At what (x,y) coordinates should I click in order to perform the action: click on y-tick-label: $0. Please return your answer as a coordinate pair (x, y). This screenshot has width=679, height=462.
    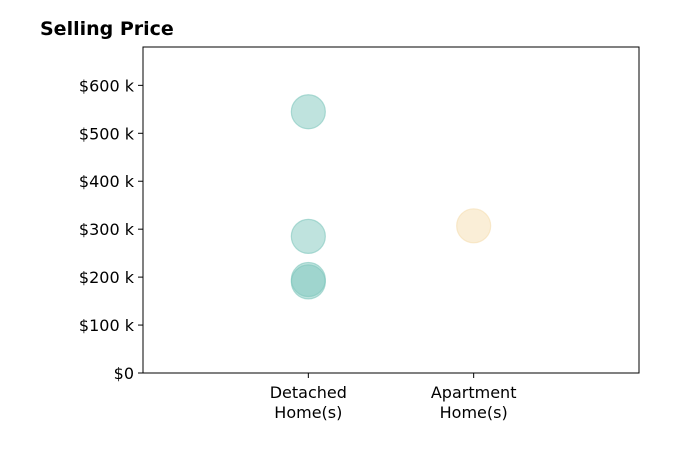
    Looking at the image, I should click on (124, 373).